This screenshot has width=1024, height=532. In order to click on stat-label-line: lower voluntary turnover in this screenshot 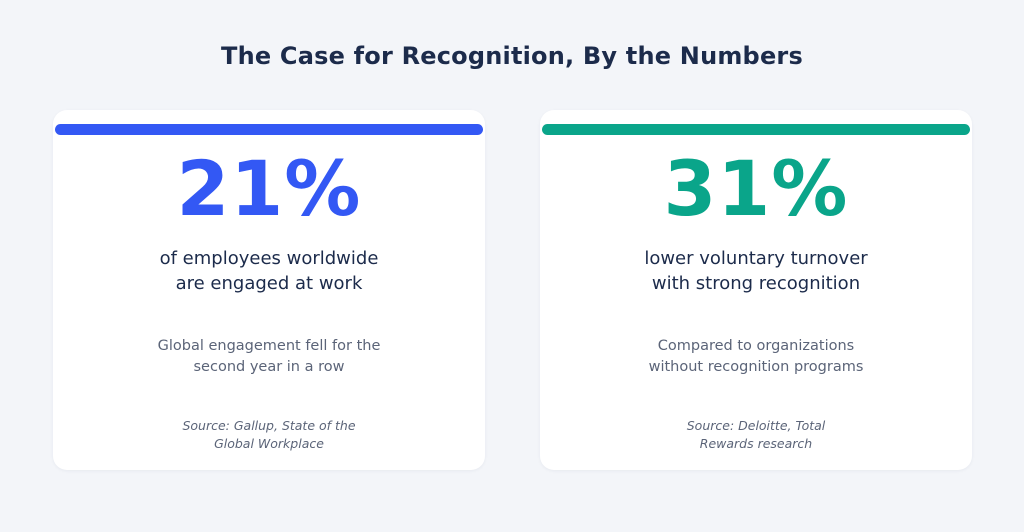, I will do `click(756, 258)`.